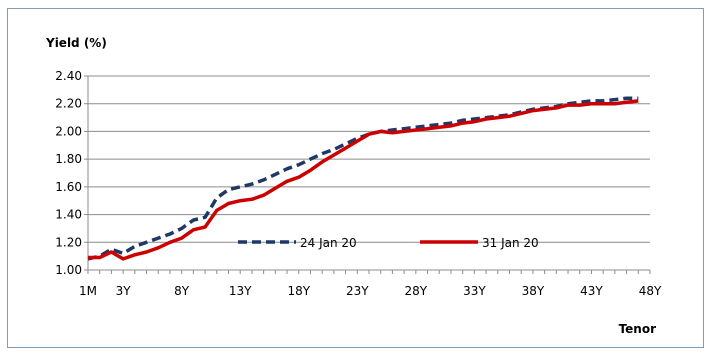  What do you see at coordinates (68, 270) in the screenshot?
I see `y-tick-label: 1.00` at bounding box center [68, 270].